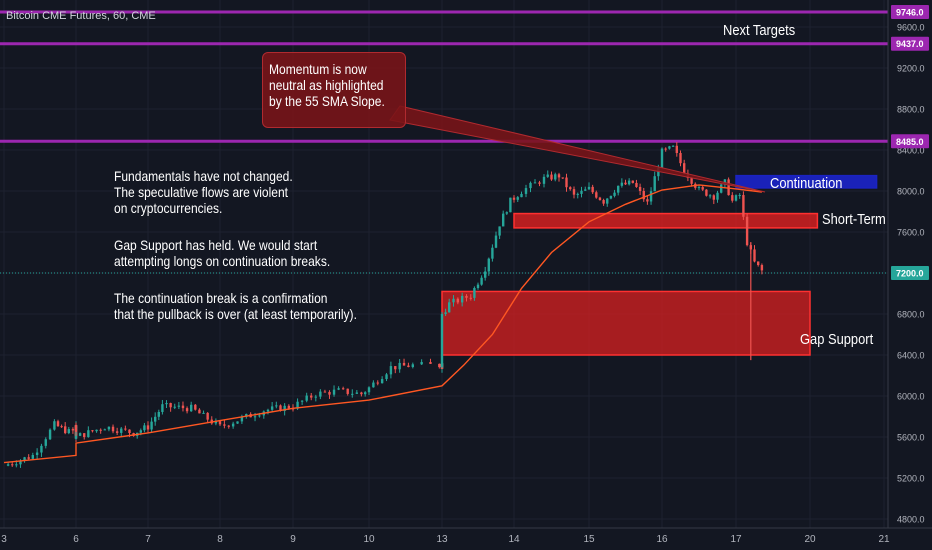  Describe the element at coordinates (662, 539) in the screenshot. I see `time-tick-label: 16` at that location.